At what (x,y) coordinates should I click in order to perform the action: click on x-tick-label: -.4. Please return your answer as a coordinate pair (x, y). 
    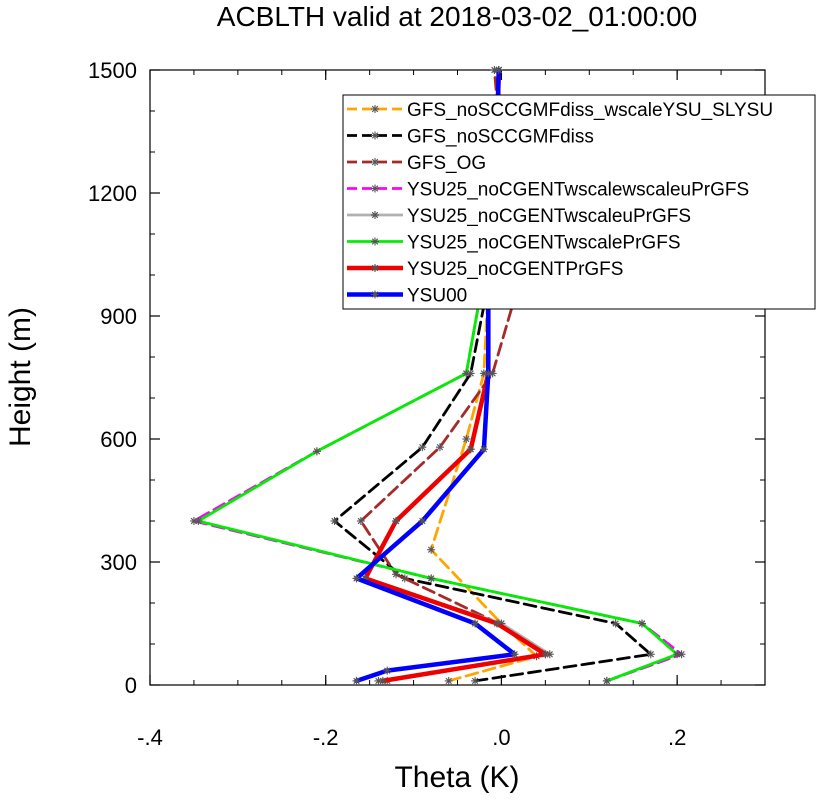
    Looking at the image, I should click on (150, 737).